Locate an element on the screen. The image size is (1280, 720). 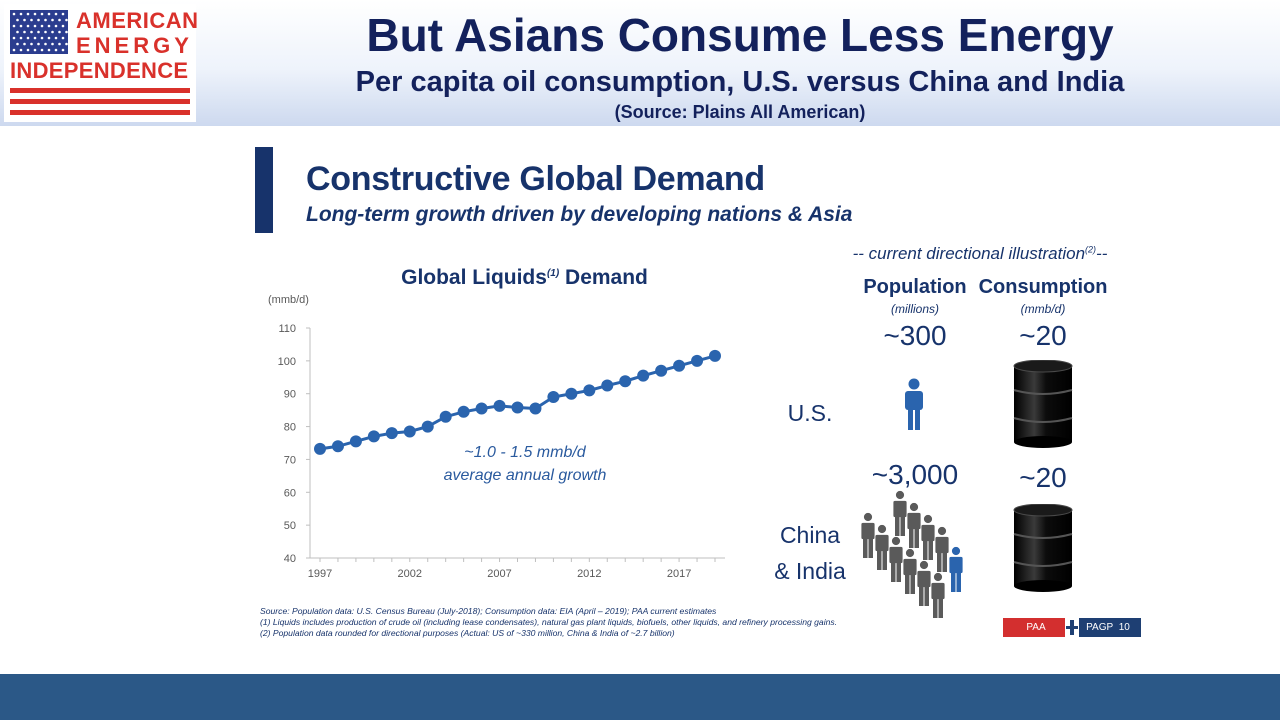
y-tick-label: 80 is located at coordinates (290, 428).